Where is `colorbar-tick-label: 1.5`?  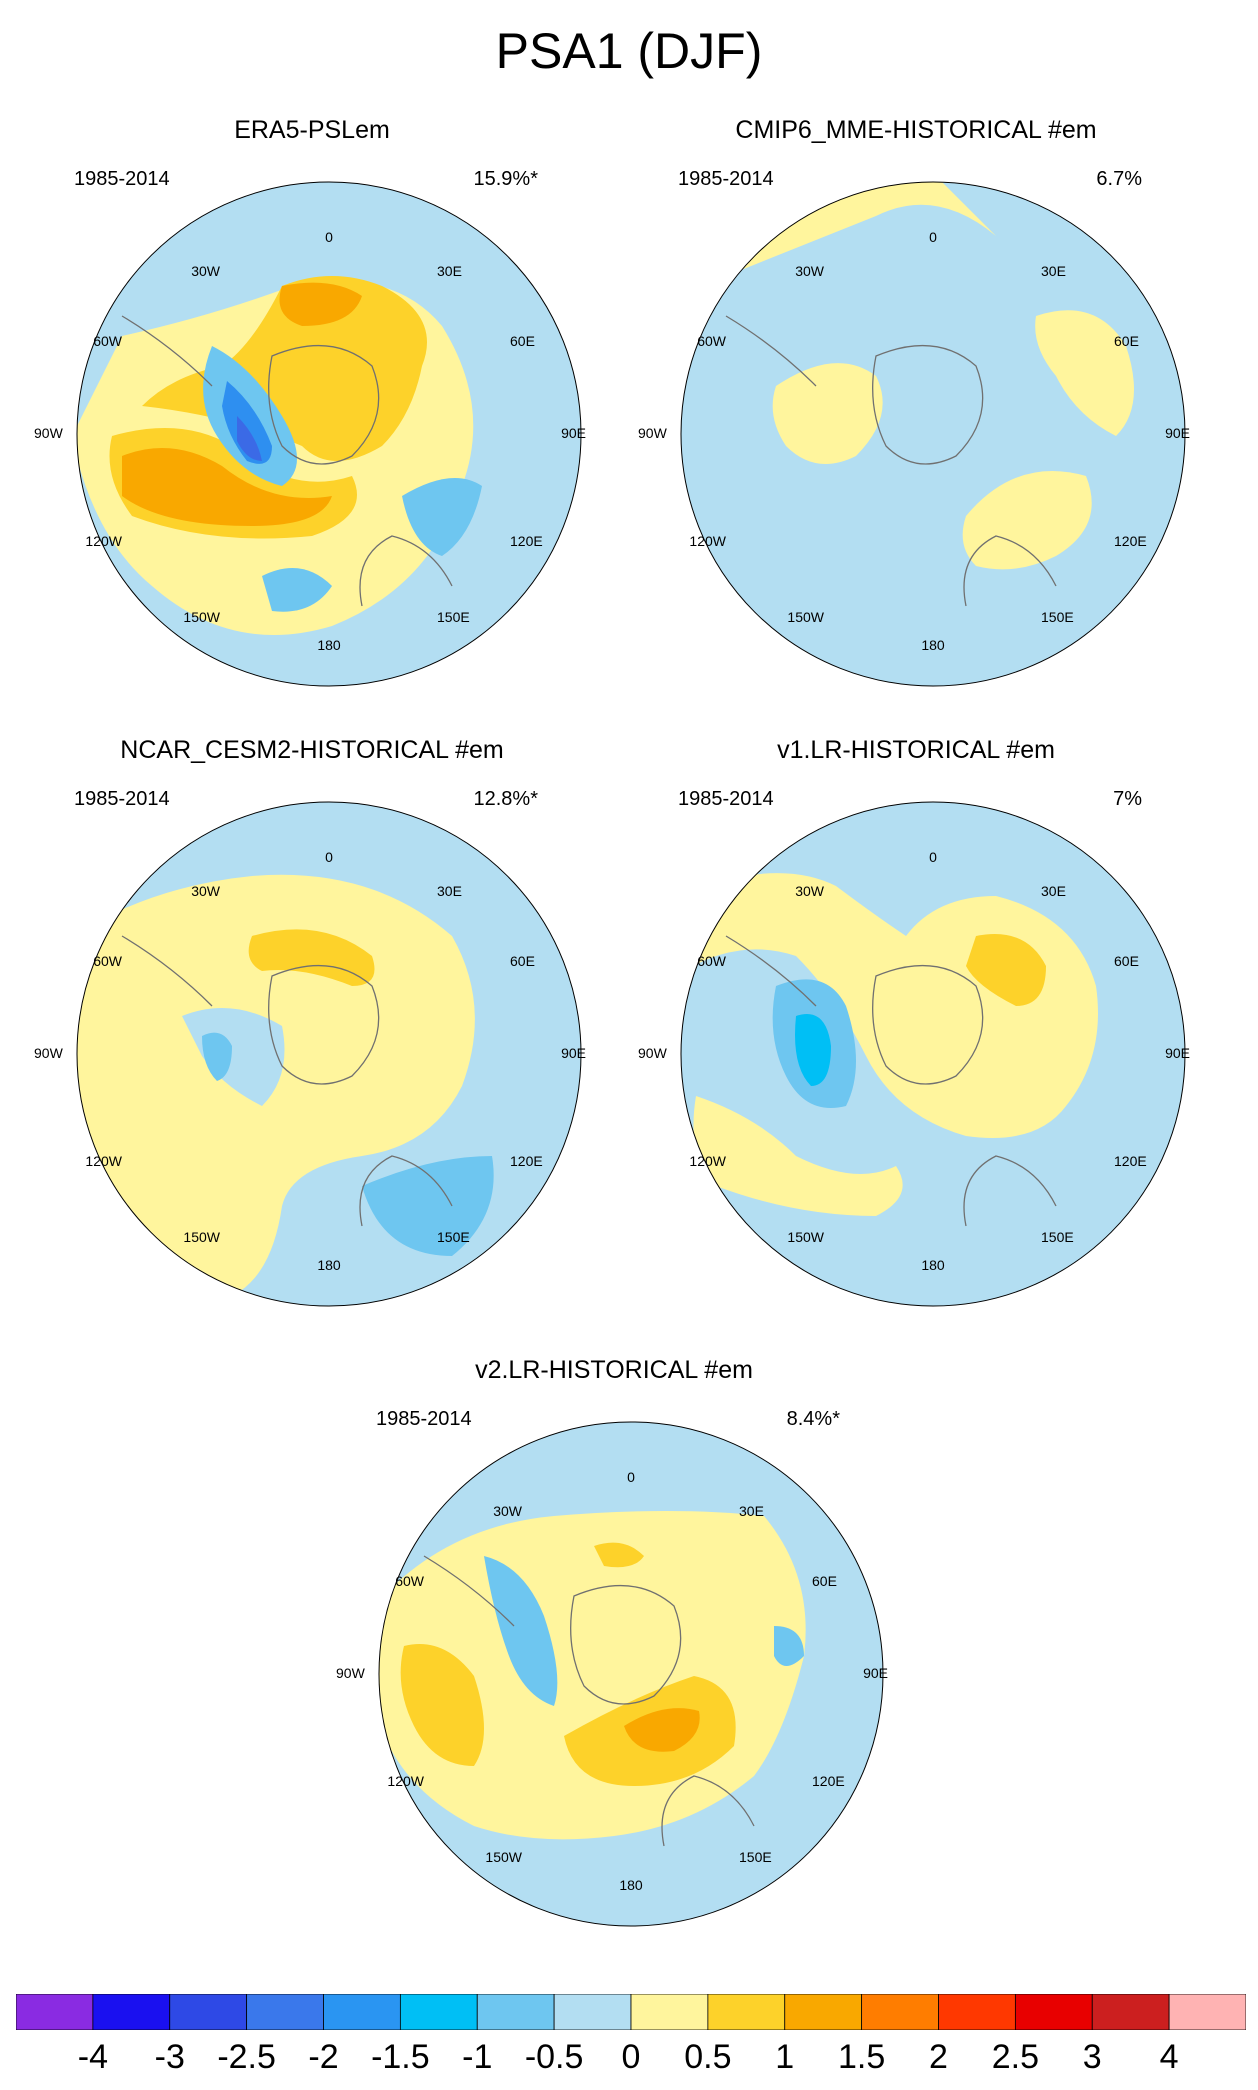
colorbar-tick-label: 1.5 is located at coordinates (861, 2057).